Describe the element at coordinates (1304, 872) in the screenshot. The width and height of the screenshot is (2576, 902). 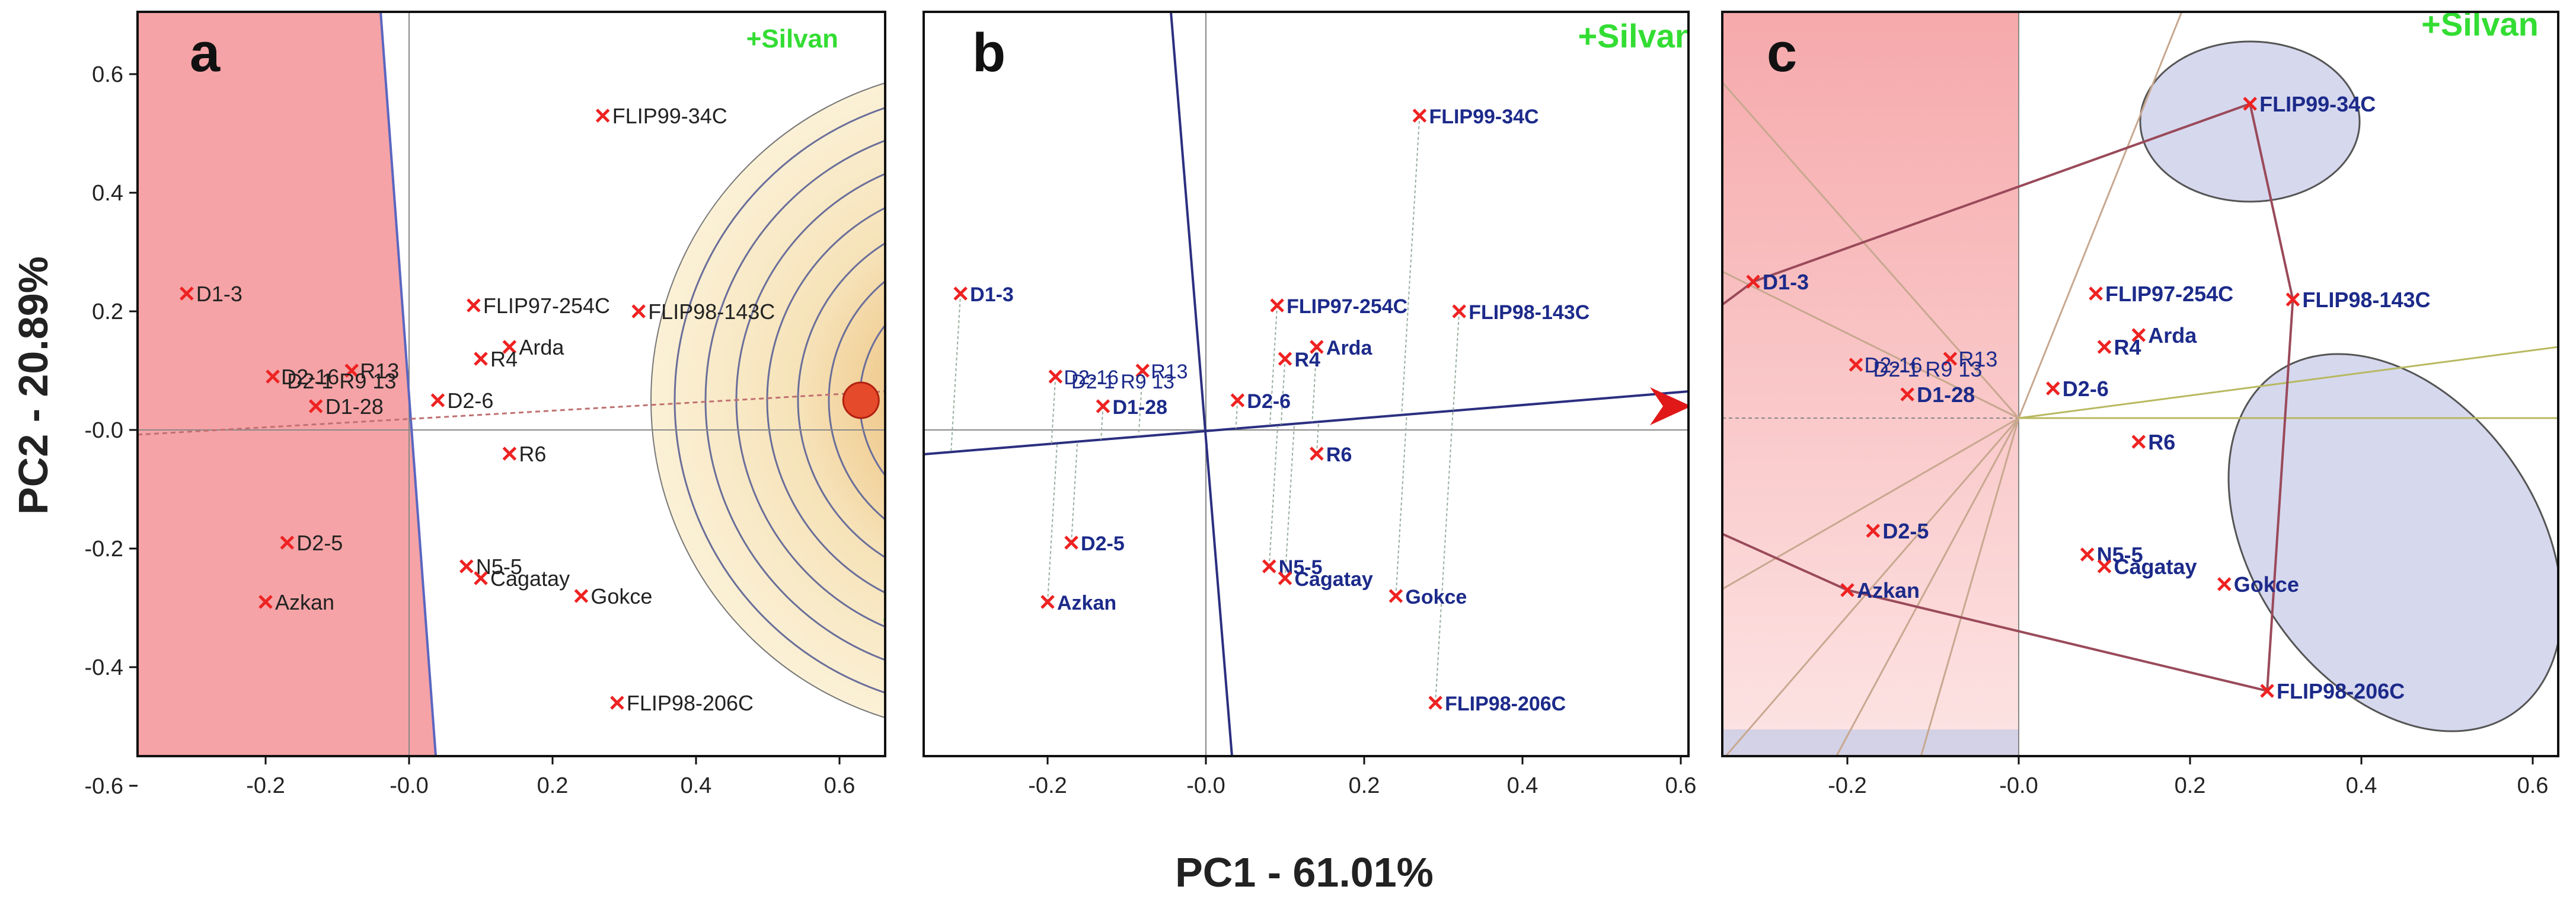
I see `x-axis-title: PC1 - 61.01%` at that location.